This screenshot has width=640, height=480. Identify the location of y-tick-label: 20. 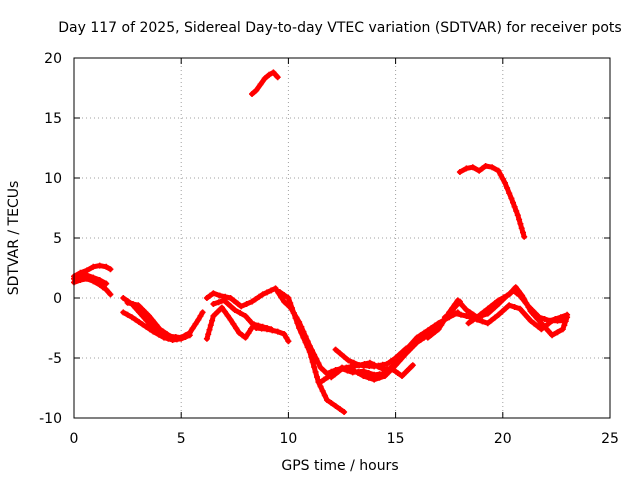
(53, 59).